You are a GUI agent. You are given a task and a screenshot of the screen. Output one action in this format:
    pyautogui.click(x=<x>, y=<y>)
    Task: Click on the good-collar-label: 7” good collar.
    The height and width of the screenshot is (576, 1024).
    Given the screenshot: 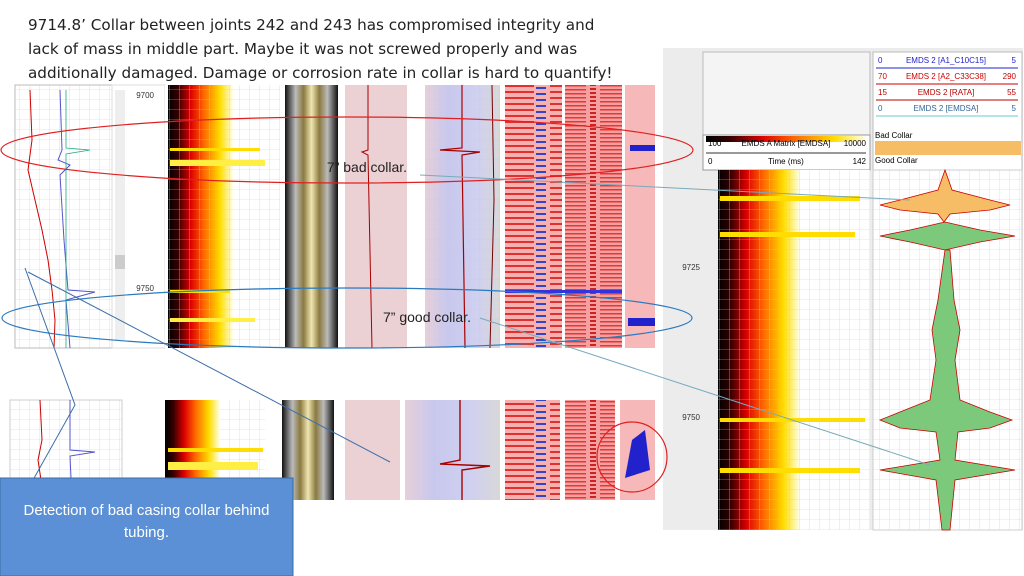 What is the action you would take?
    pyautogui.click(x=427, y=317)
    